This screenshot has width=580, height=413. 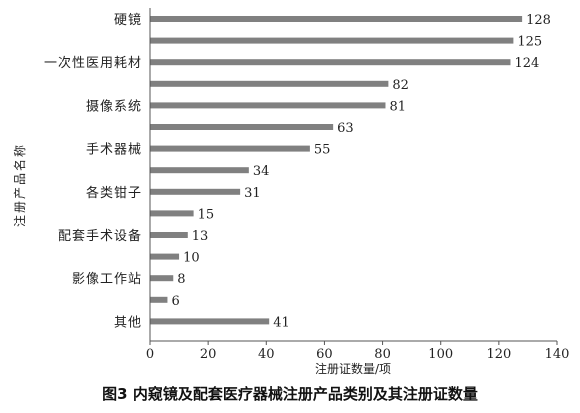 What do you see at coordinates (261, 171) in the screenshot?
I see `value-label: 34` at bounding box center [261, 171].